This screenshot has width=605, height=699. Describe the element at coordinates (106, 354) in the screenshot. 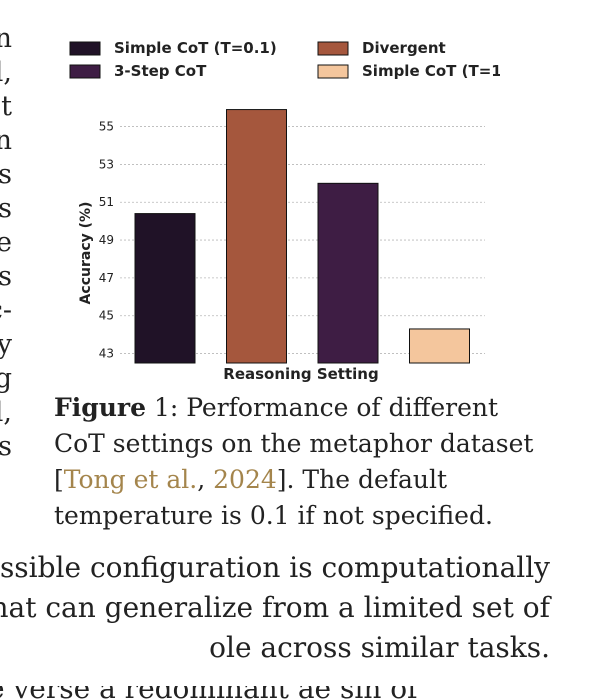

I see `y-tick-label: 43` at that location.